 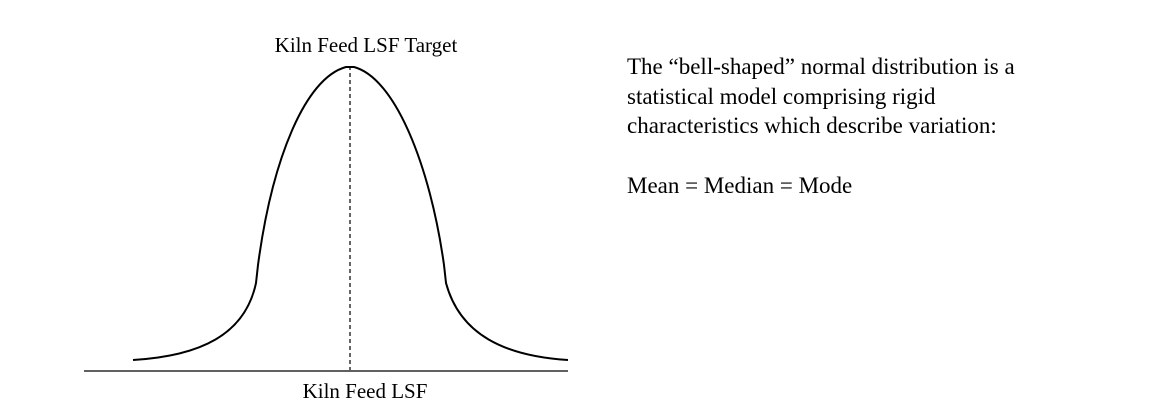 What do you see at coordinates (740, 185) in the screenshot?
I see `equation-text: Mean = Median = Mode` at bounding box center [740, 185].